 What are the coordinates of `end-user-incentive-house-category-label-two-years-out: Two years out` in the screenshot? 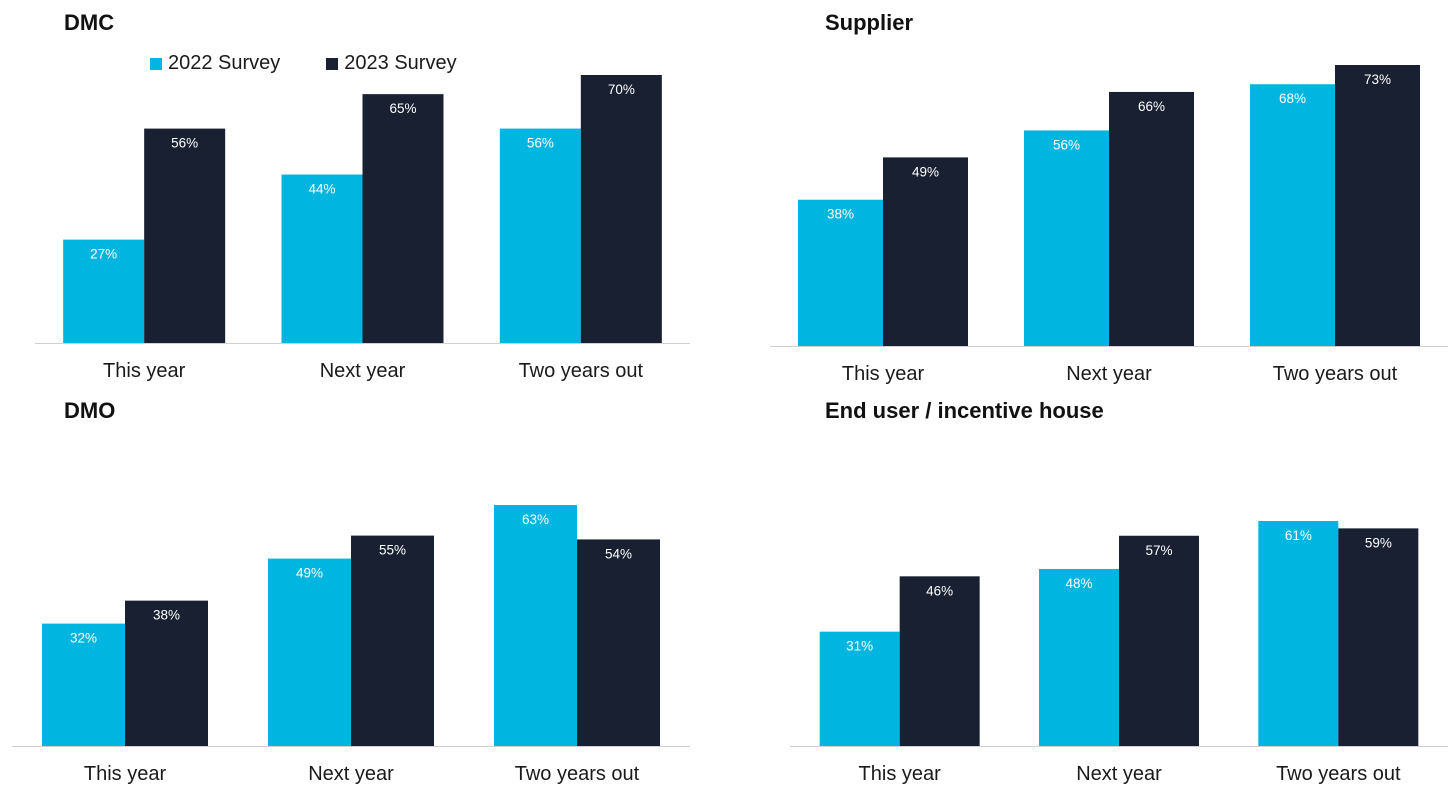 It's located at (1338, 774).